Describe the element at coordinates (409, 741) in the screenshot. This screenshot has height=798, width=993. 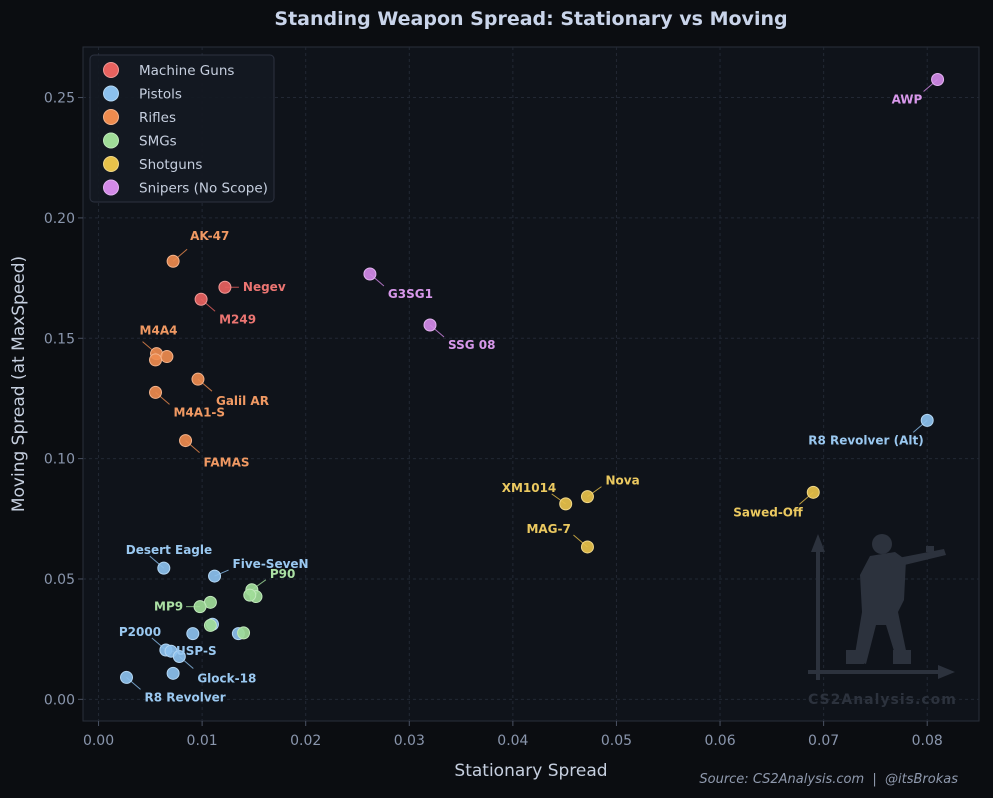
I see `x-tick-label: 0.03` at that location.